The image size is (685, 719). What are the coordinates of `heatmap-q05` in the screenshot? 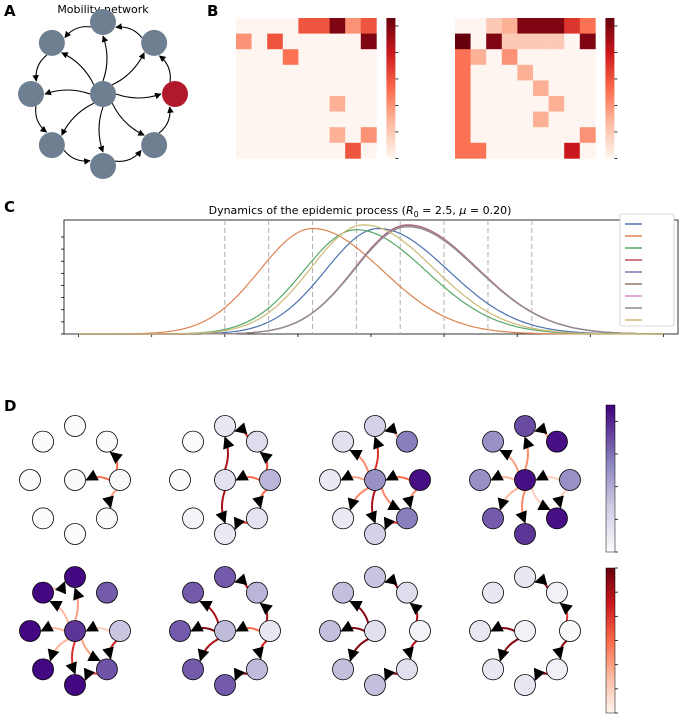 It's located at (317, 88).